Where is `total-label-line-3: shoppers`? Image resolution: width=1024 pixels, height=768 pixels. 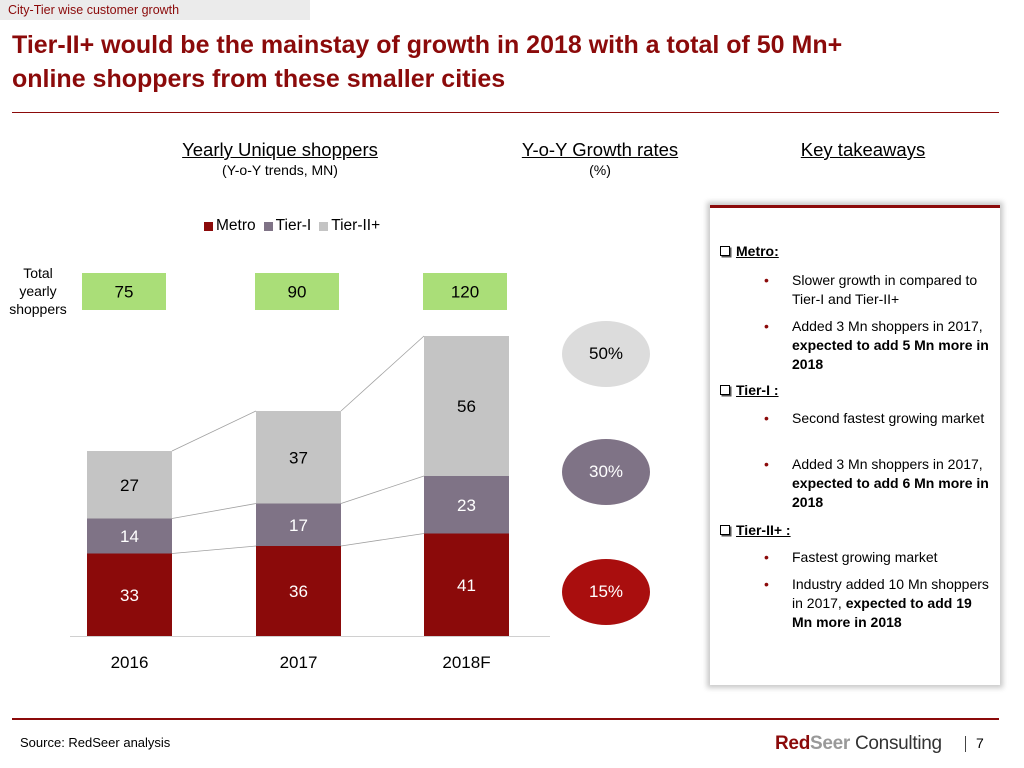
total-label-line-3: shoppers is located at coordinates (38, 309).